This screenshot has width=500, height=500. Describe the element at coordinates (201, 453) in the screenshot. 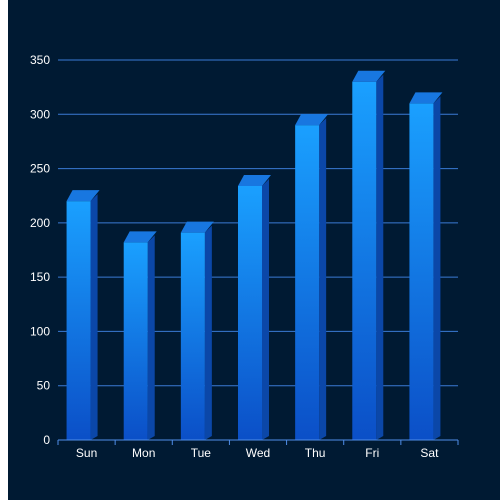

I see `x-tick-label: Tue` at that location.